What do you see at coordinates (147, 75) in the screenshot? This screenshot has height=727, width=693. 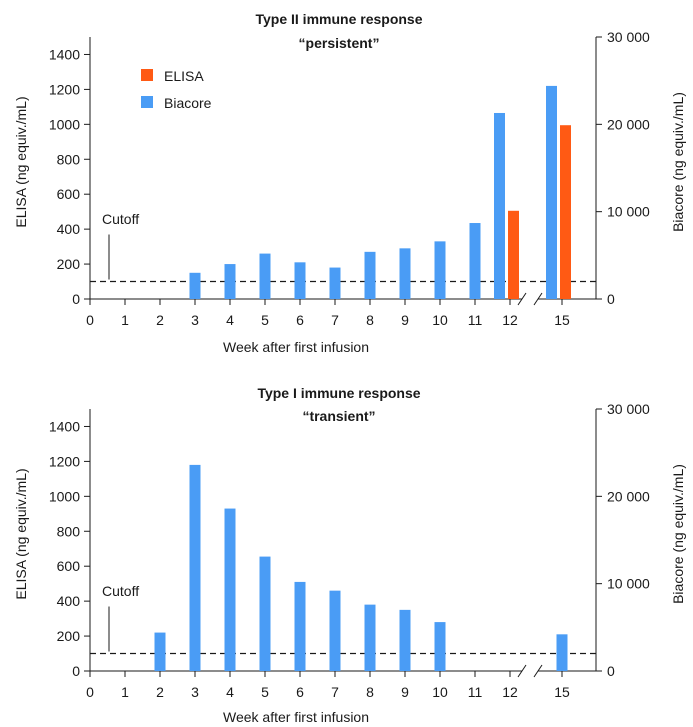 I see `legend-swatch-elisa` at bounding box center [147, 75].